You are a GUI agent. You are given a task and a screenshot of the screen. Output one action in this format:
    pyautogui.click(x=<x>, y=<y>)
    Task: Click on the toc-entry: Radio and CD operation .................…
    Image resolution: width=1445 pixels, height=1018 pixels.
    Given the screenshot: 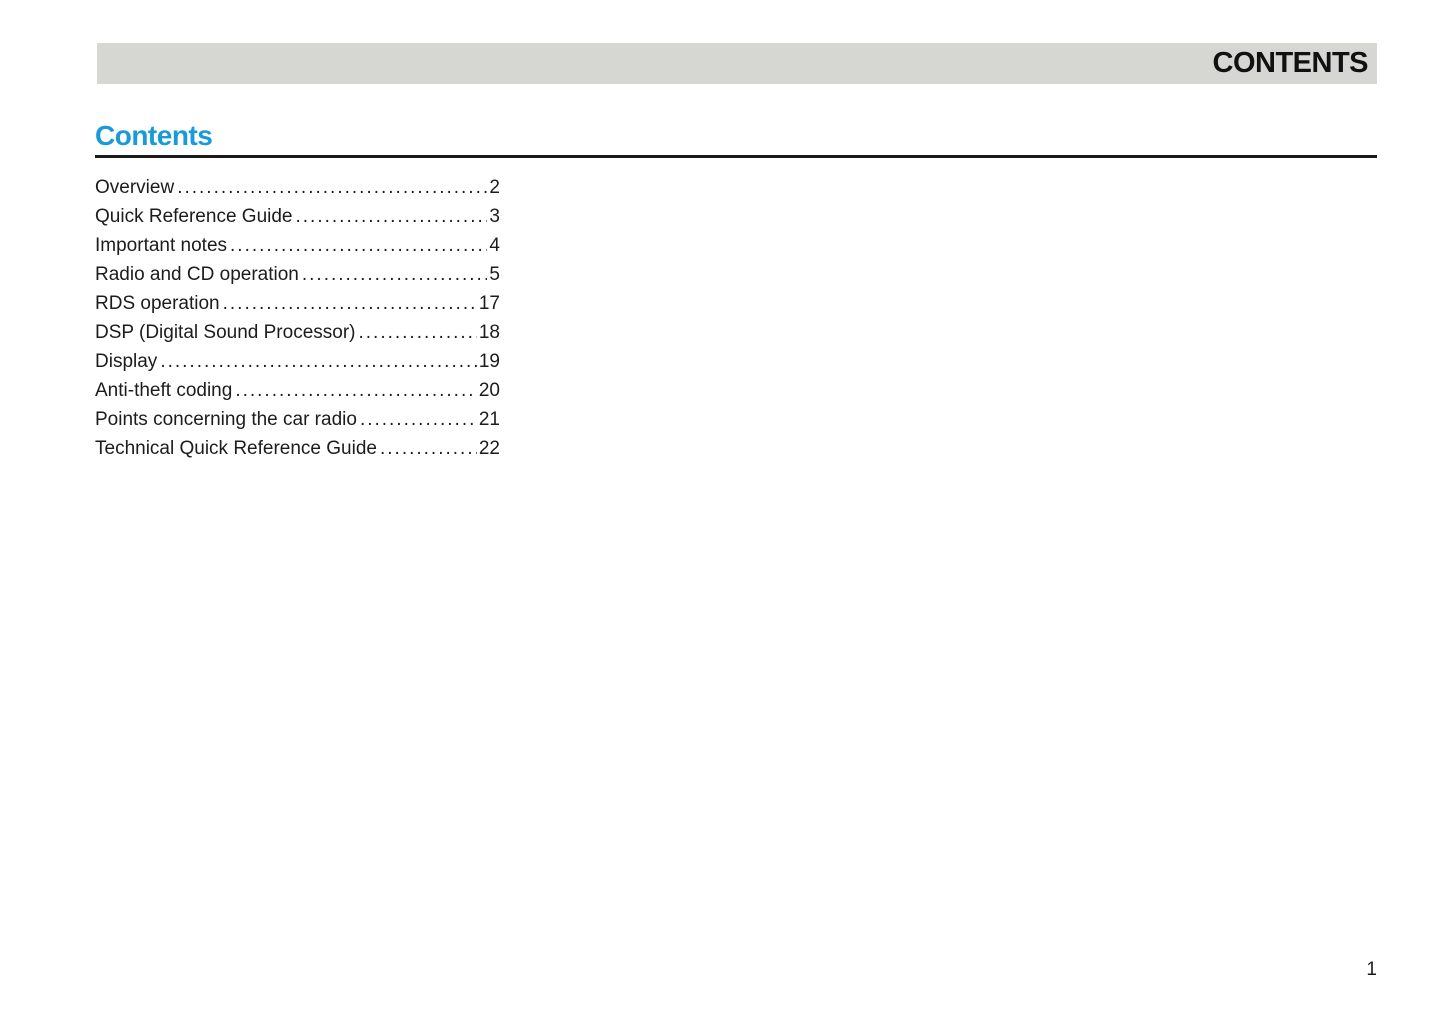 What is the action you would take?
    pyautogui.click(x=297, y=274)
    